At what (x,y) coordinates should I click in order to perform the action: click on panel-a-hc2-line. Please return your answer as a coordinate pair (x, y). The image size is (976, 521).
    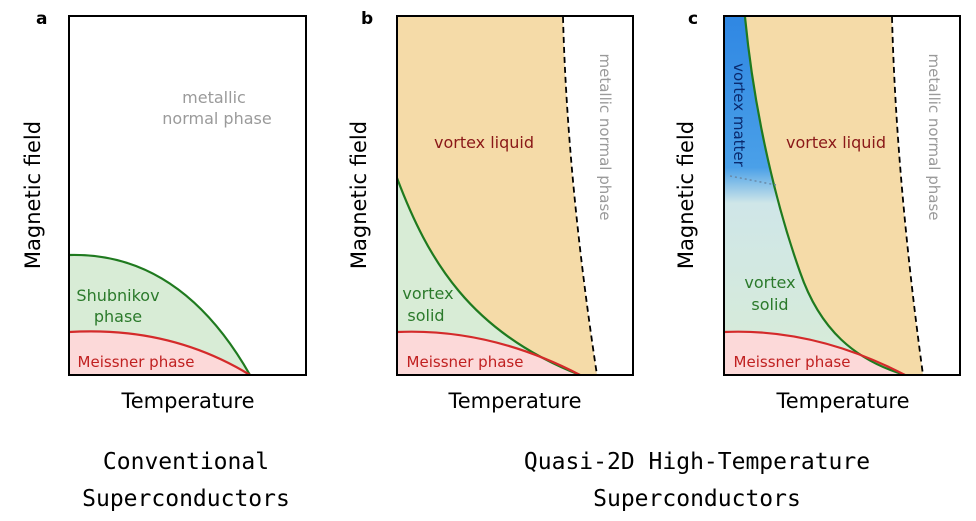
    Looking at the image, I should click on (159, 314).